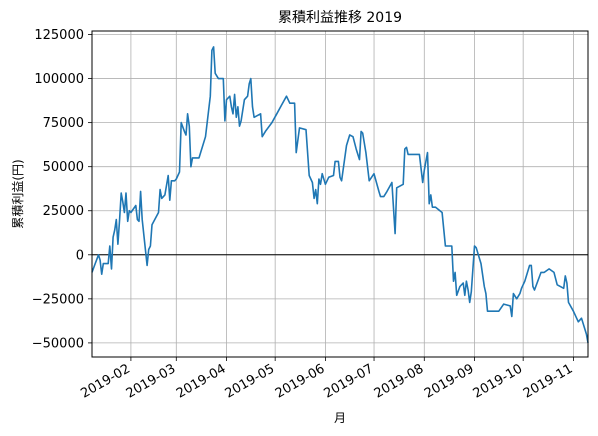 Image resolution: width=598 pixels, height=436 pixels. Describe the element at coordinates (340, 18) in the screenshot. I see `chart-title: 累積利益推移 2019` at that location.